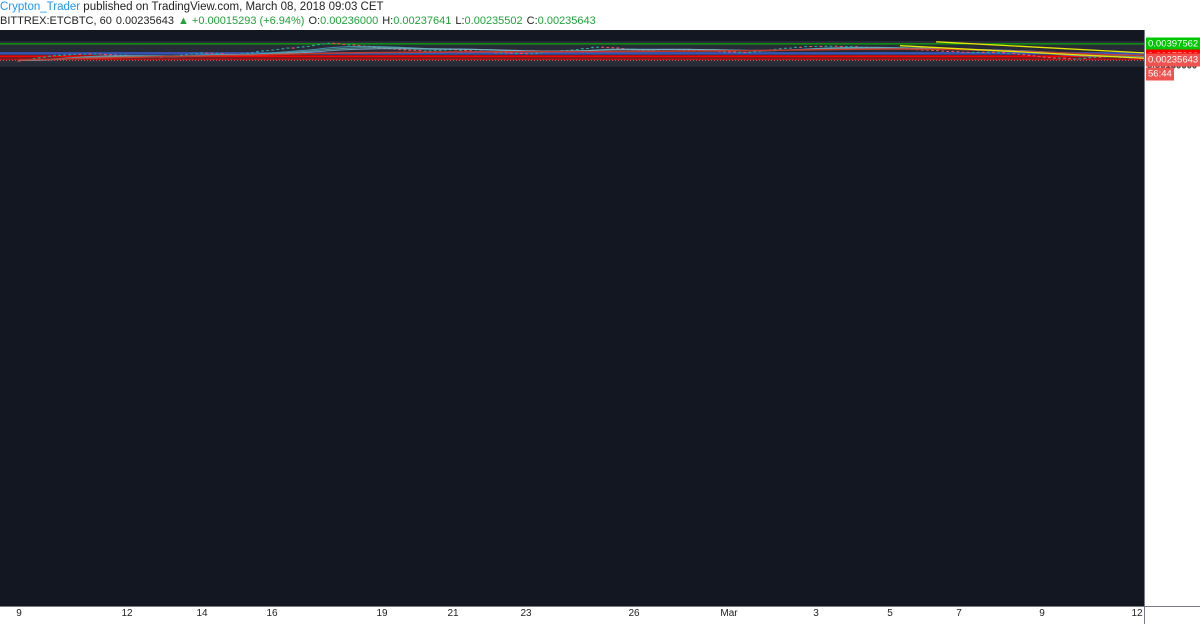  What do you see at coordinates (532, 21) in the screenshot?
I see `close-label: C:` at bounding box center [532, 21].